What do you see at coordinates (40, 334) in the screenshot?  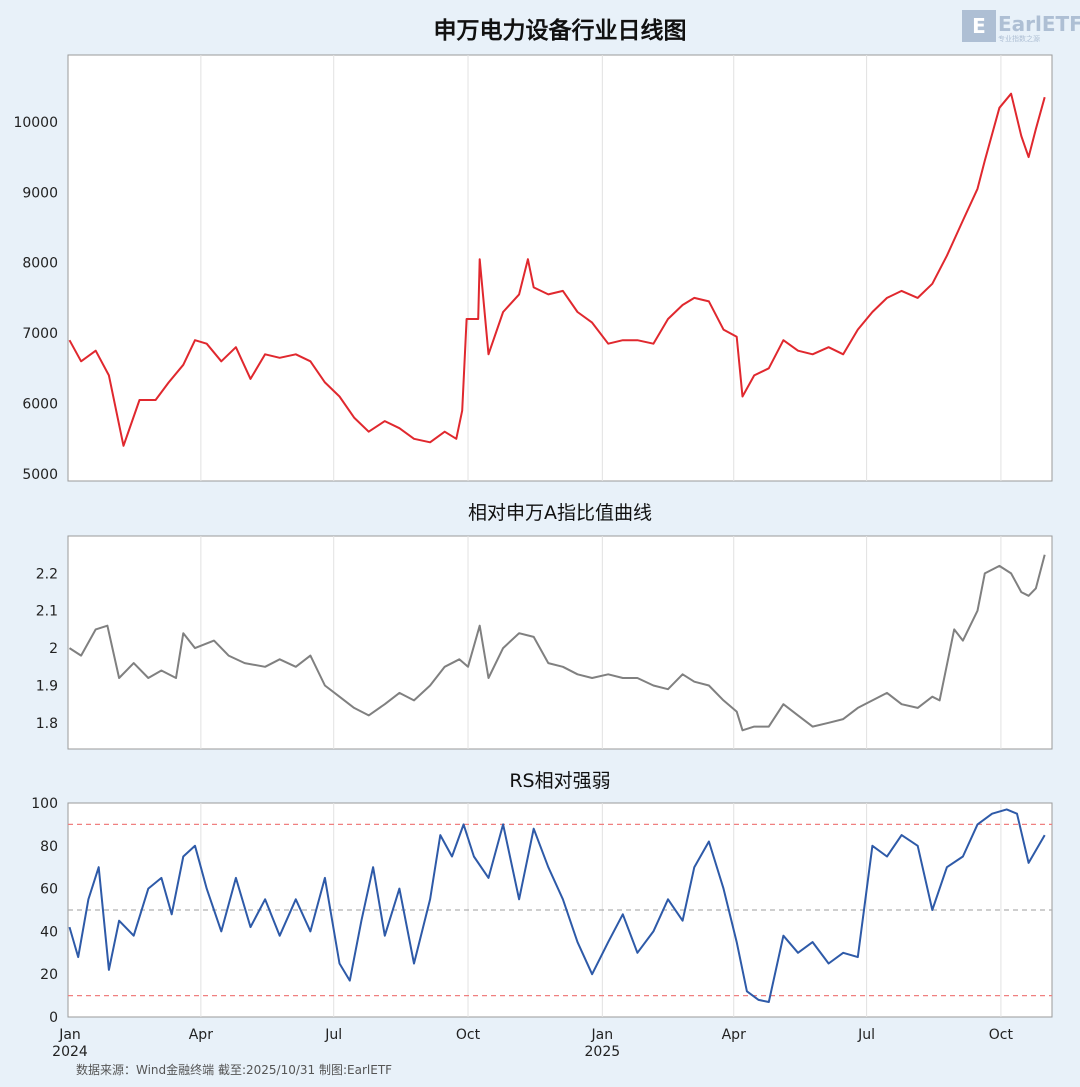 I see `y-tick-label: 7000` at bounding box center [40, 334].